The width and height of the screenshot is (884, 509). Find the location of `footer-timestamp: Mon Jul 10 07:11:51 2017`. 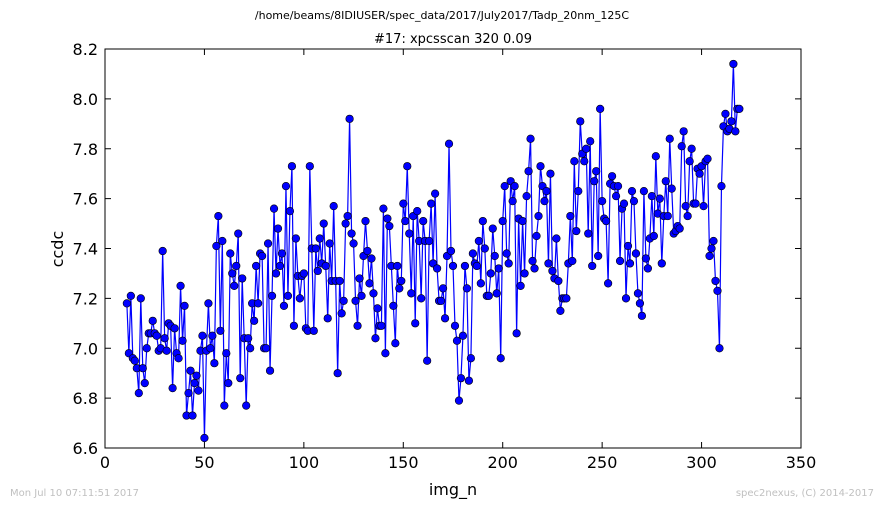

footer-timestamp: Mon Jul 10 07:11:51 2017 is located at coordinates (74, 493).